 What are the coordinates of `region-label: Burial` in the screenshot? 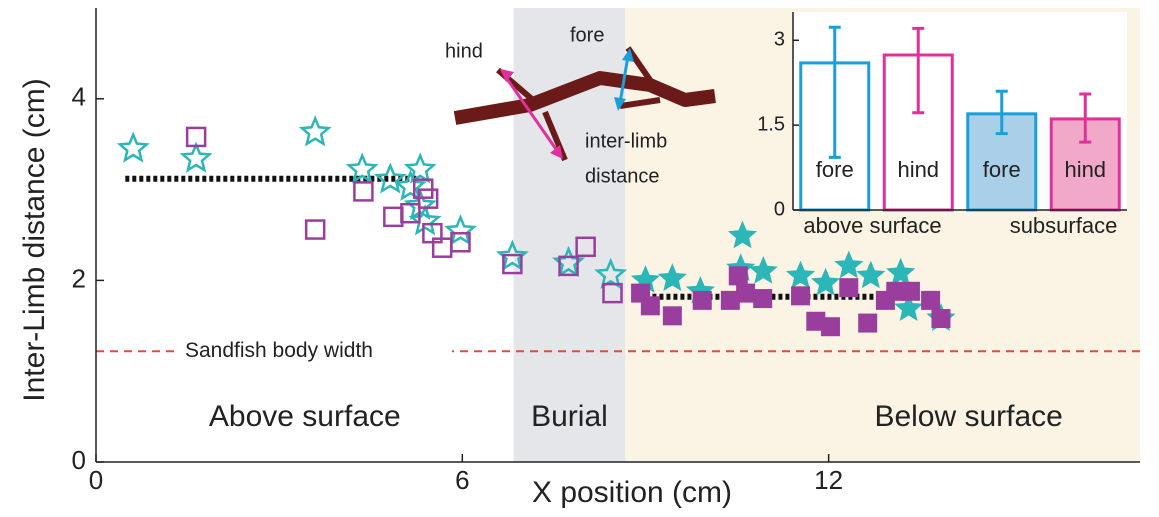 It's located at (569, 416).